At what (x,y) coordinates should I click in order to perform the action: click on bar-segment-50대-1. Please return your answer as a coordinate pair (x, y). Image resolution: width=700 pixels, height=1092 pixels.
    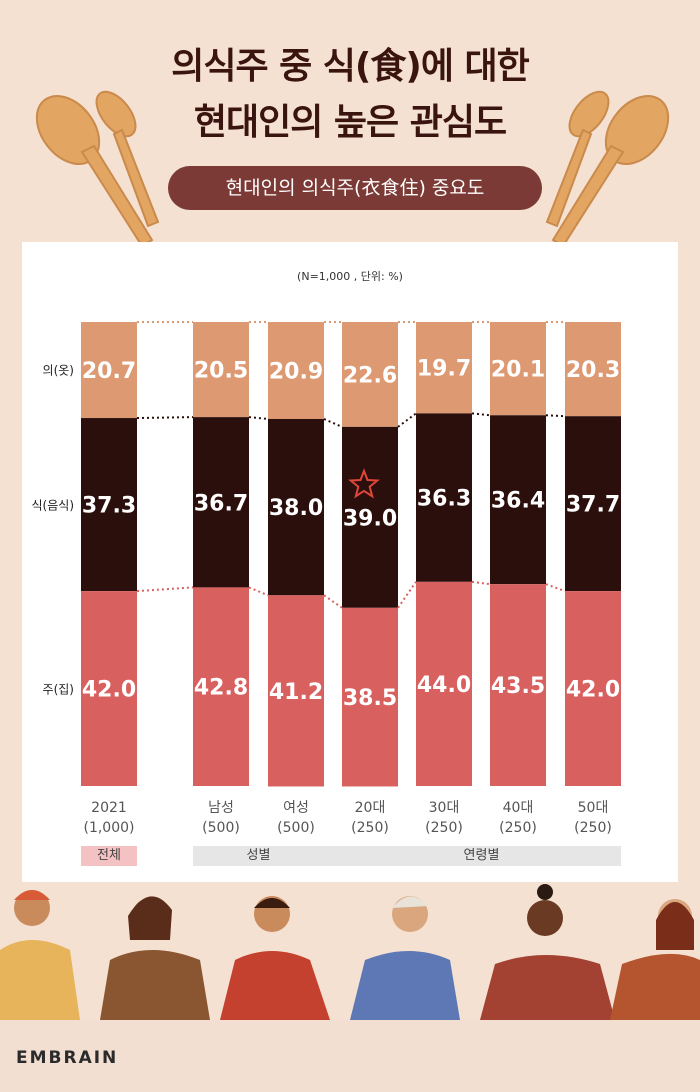
    Looking at the image, I should click on (593, 504).